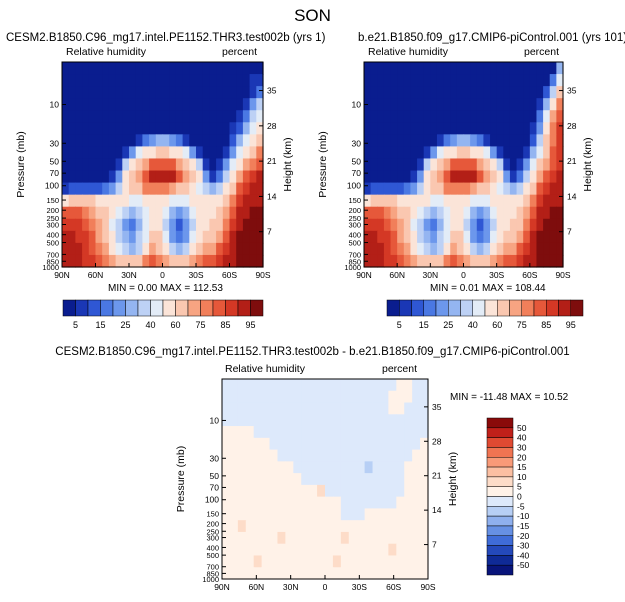 The height and width of the screenshot is (602, 625). Describe the element at coordinates (272, 91) in the screenshot. I see `height-tick-label: 35` at that location.